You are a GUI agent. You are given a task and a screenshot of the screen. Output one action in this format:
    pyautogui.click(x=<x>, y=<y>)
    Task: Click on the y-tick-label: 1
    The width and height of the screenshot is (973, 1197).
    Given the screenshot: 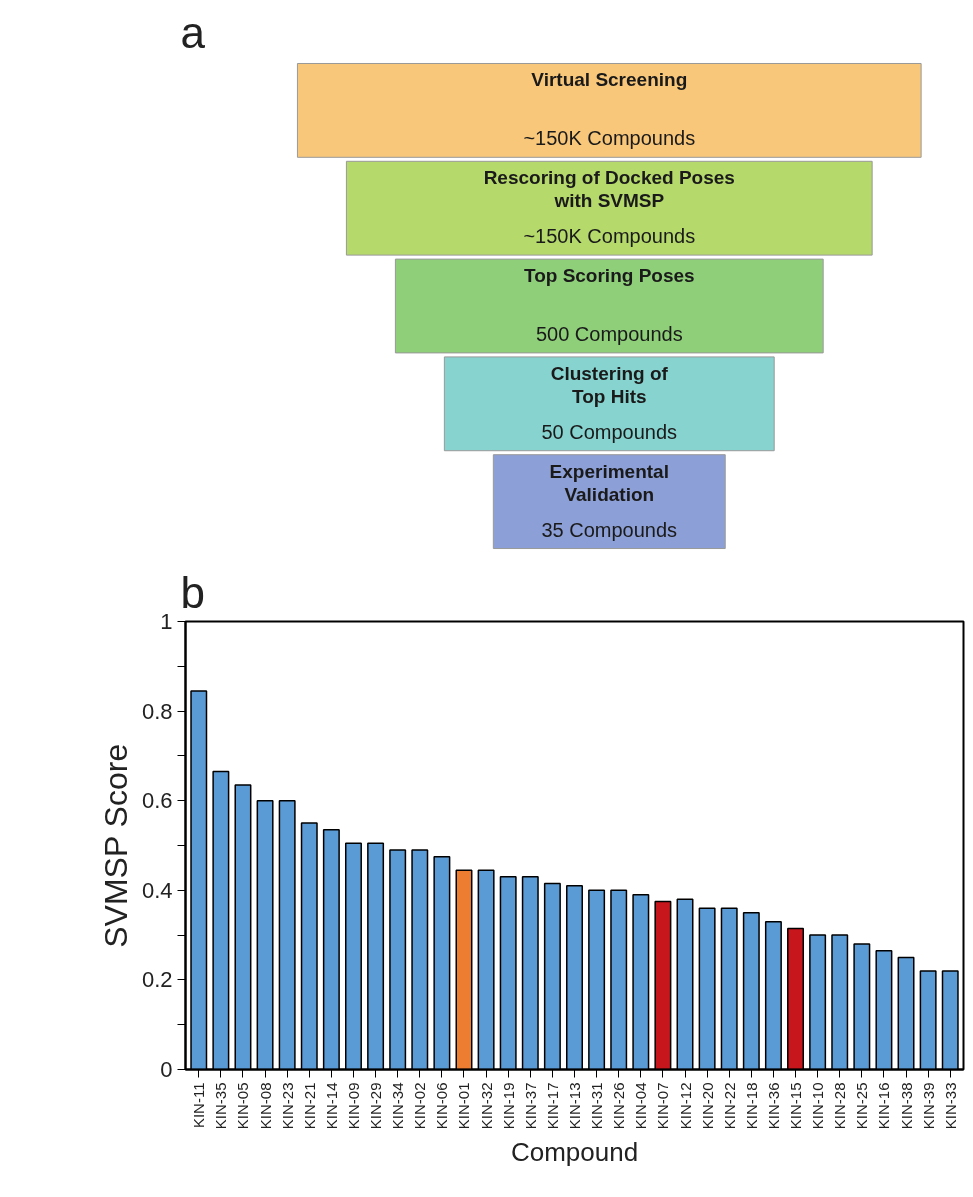 What is the action you would take?
    pyautogui.click(x=166, y=621)
    